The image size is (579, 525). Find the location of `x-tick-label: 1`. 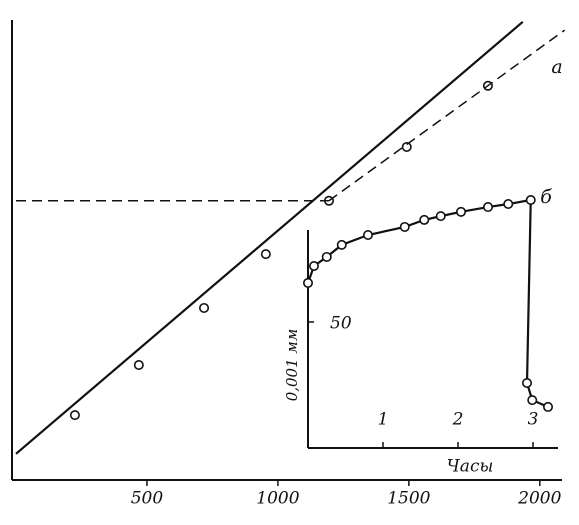

x-tick-label: 1 is located at coordinates (383, 420).